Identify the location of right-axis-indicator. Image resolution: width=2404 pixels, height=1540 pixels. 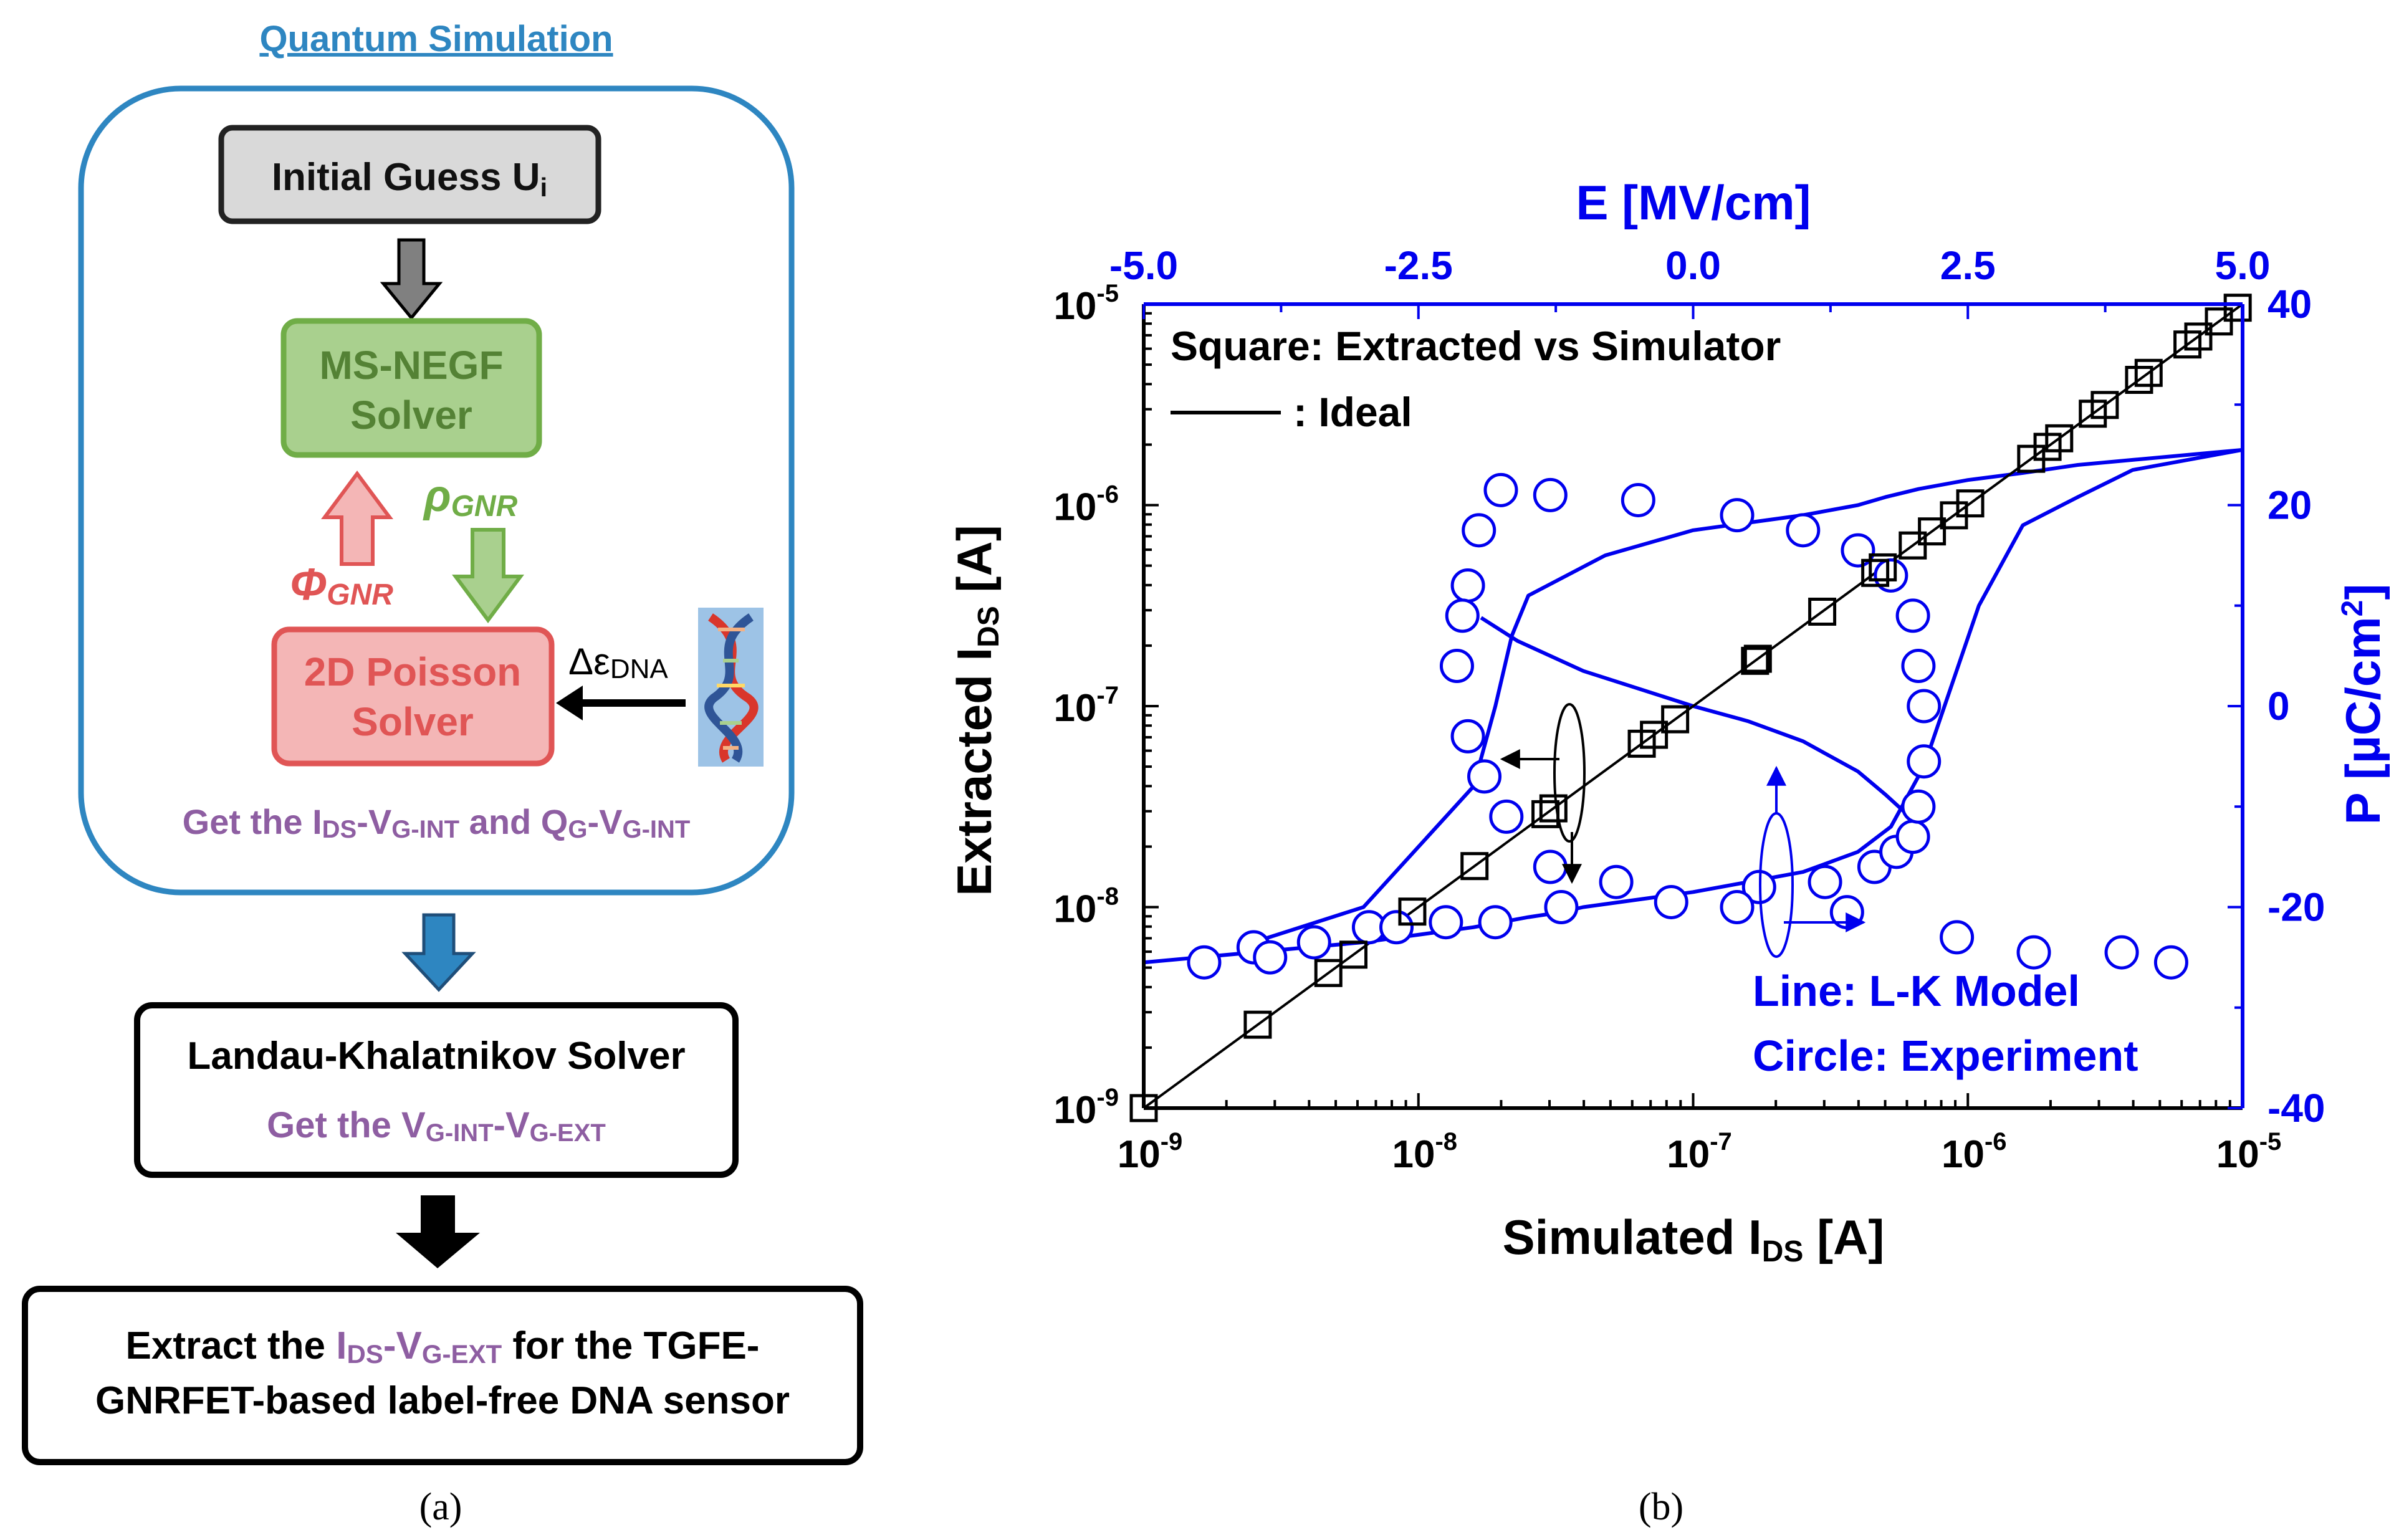
(1812, 861).